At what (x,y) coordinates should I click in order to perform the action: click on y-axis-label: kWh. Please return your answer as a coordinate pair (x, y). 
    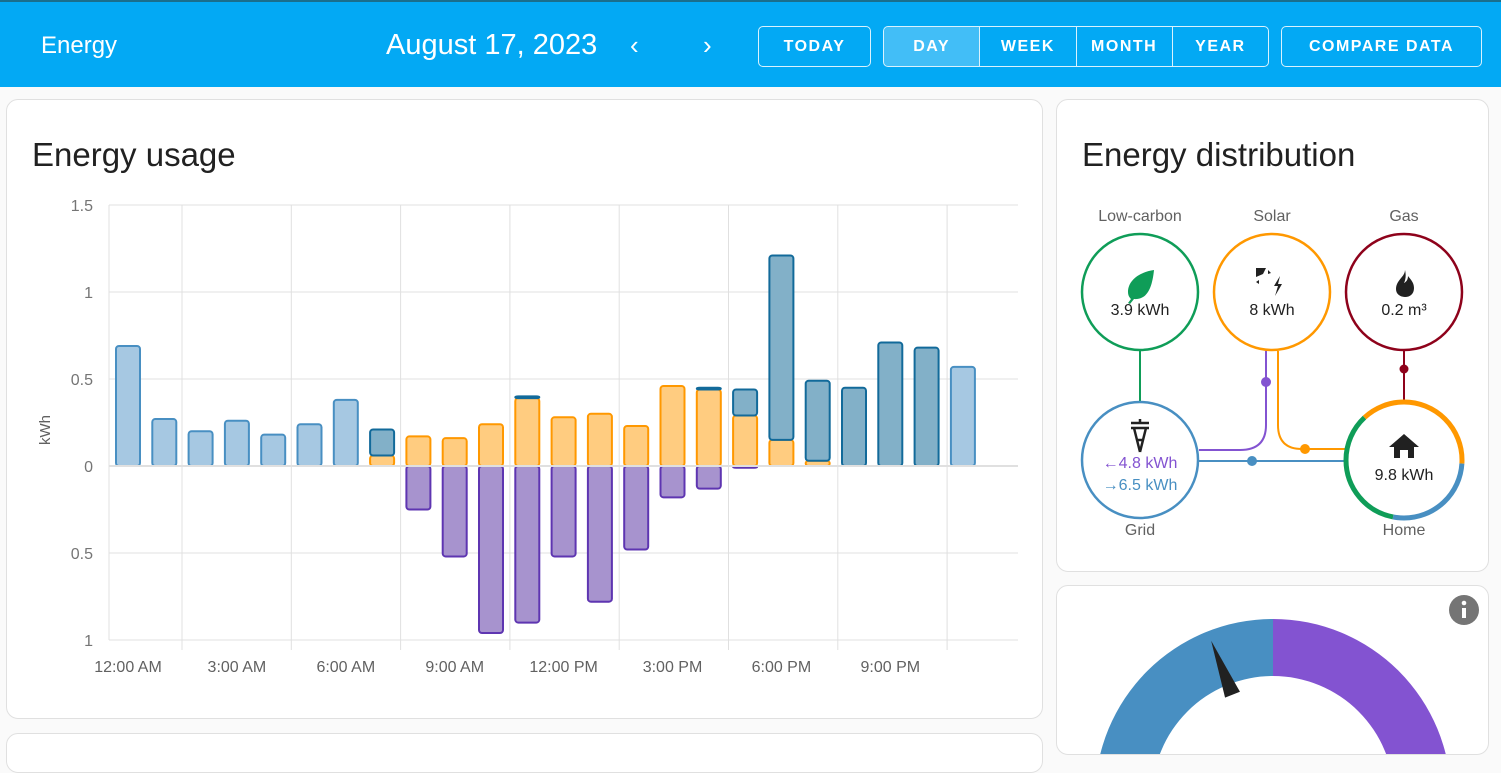
    Looking at the image, I should click on (45, 430).